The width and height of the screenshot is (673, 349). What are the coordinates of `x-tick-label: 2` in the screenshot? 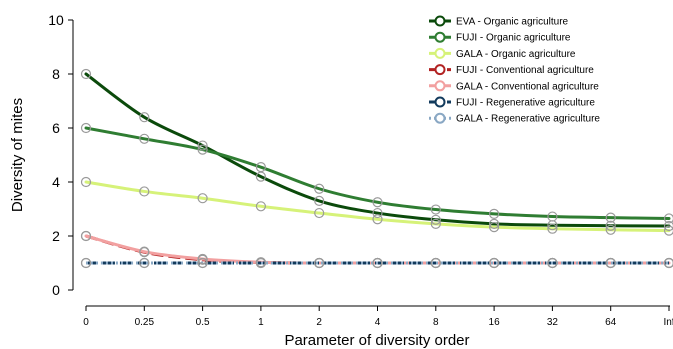 It's located at (319, 322).